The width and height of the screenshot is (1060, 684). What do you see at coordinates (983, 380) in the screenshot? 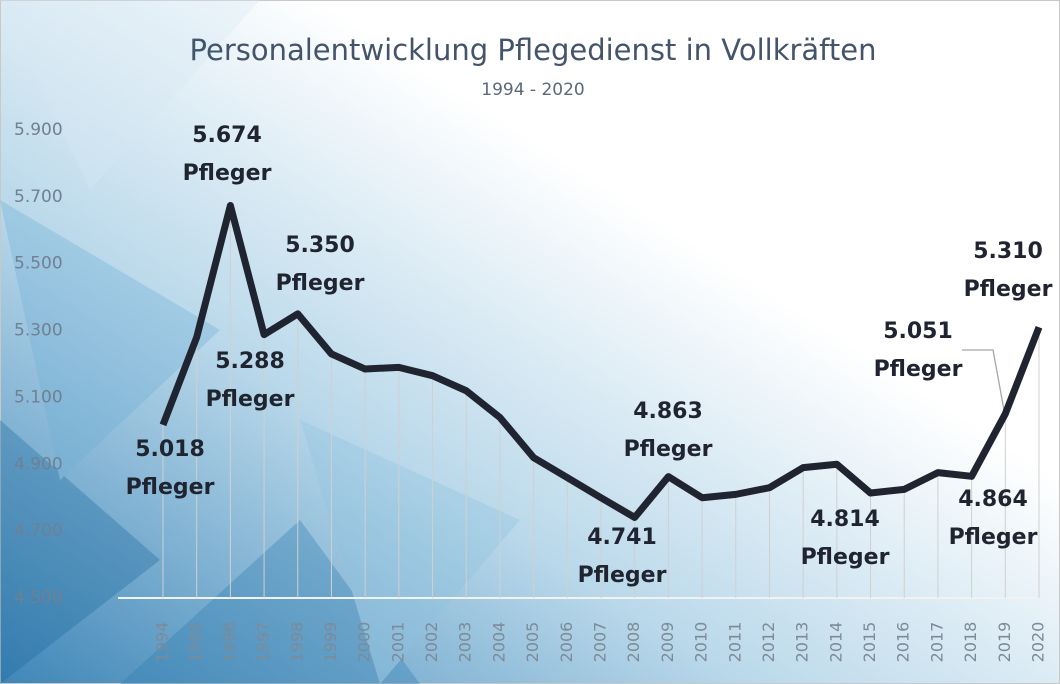
I see `leader-line` at bounding box center [983, 380].